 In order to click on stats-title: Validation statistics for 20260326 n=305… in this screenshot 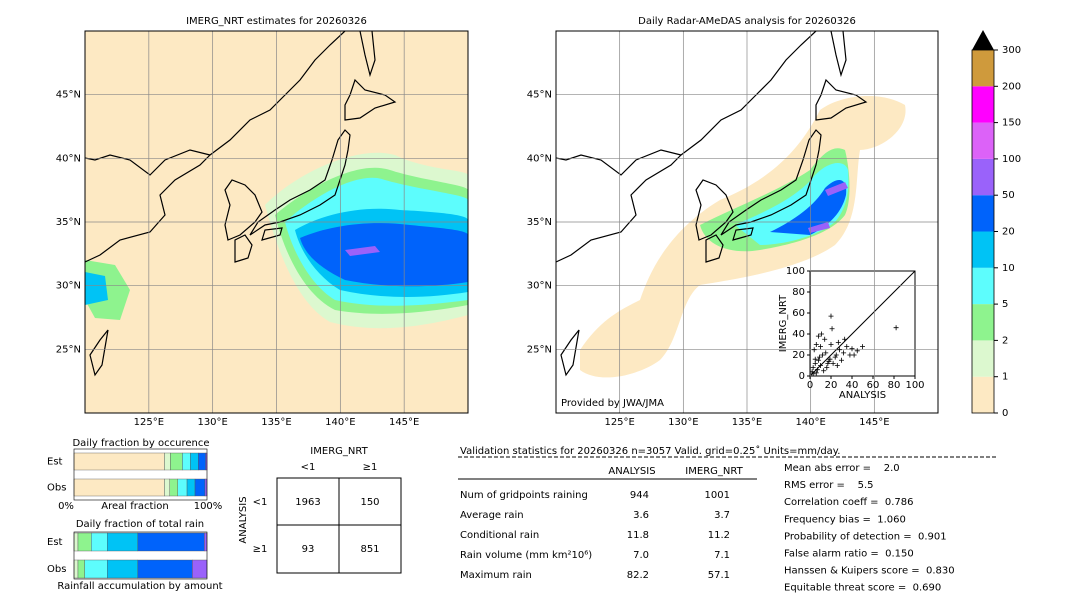, I will do `click(650, 451)`.